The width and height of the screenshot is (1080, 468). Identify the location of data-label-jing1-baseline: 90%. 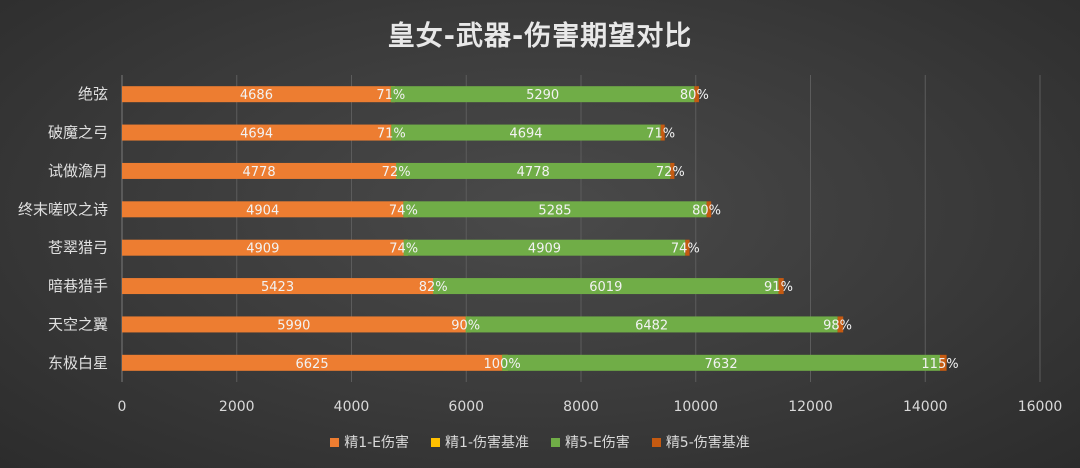
(465, 325).